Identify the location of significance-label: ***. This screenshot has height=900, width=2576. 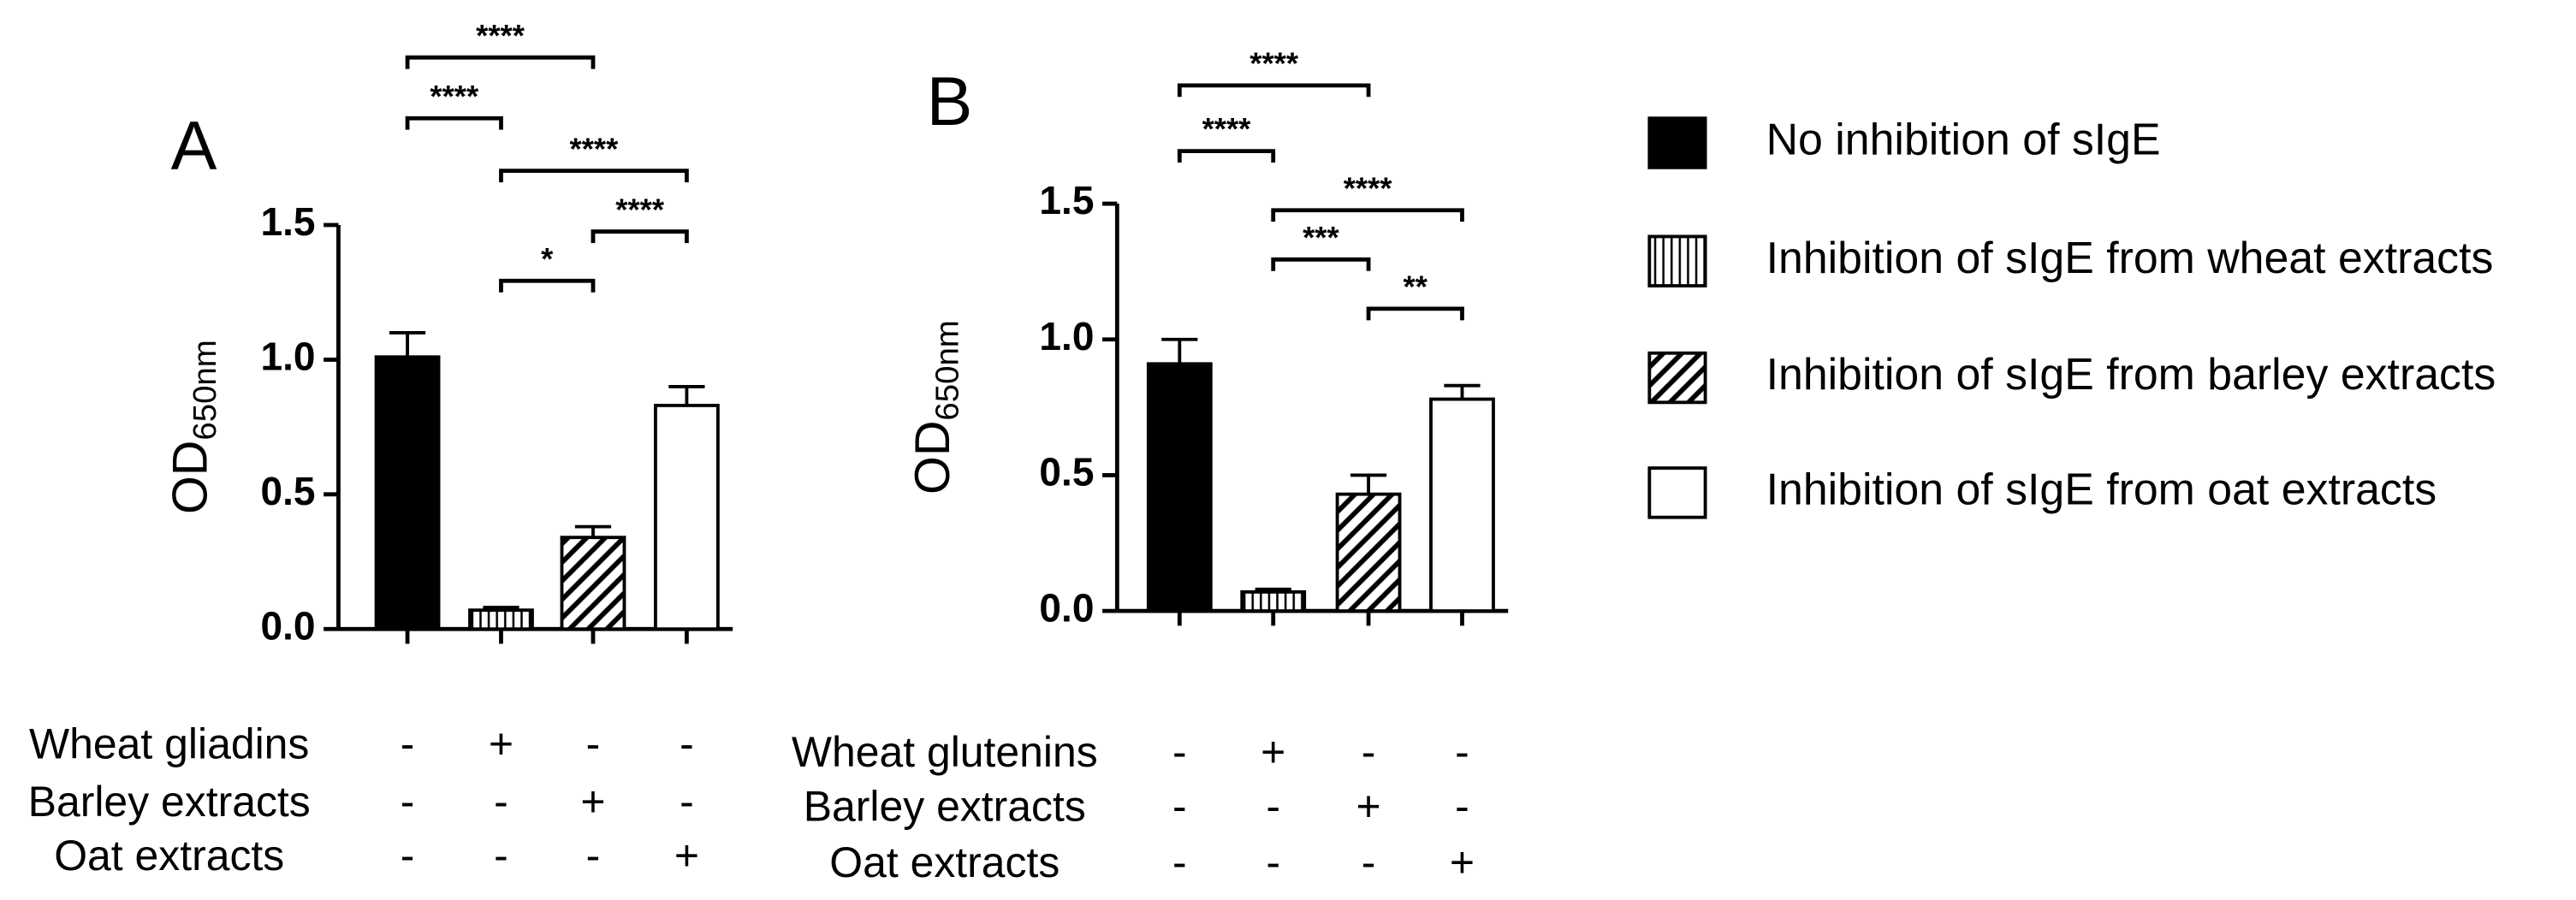
(1321, 237).